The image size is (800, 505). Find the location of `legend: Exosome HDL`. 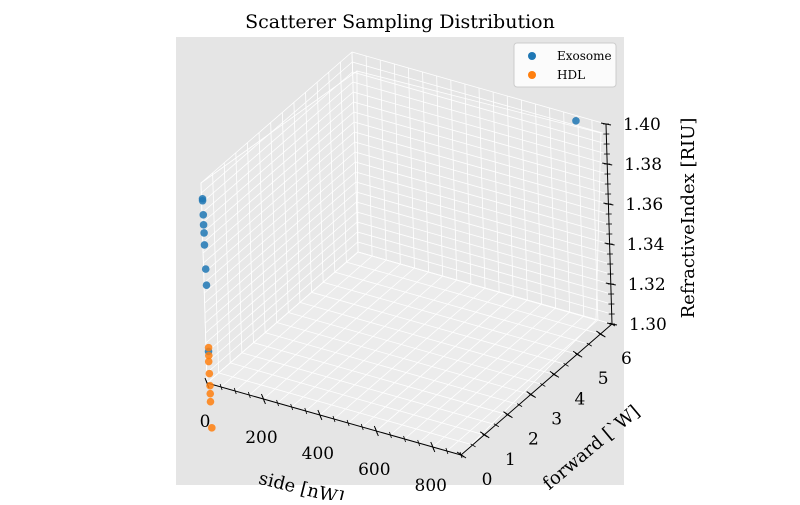

legend: Exosome HDL is located at coordinates (565, 65).